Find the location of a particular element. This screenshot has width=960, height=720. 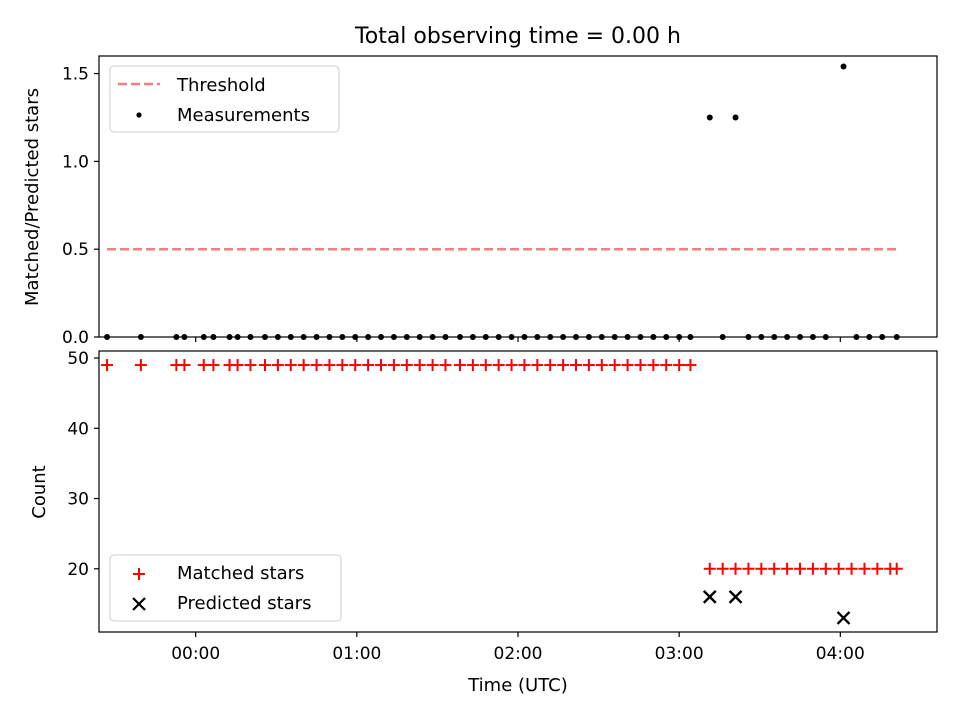

bottom-legend-box is located at coordinates (225, 588).